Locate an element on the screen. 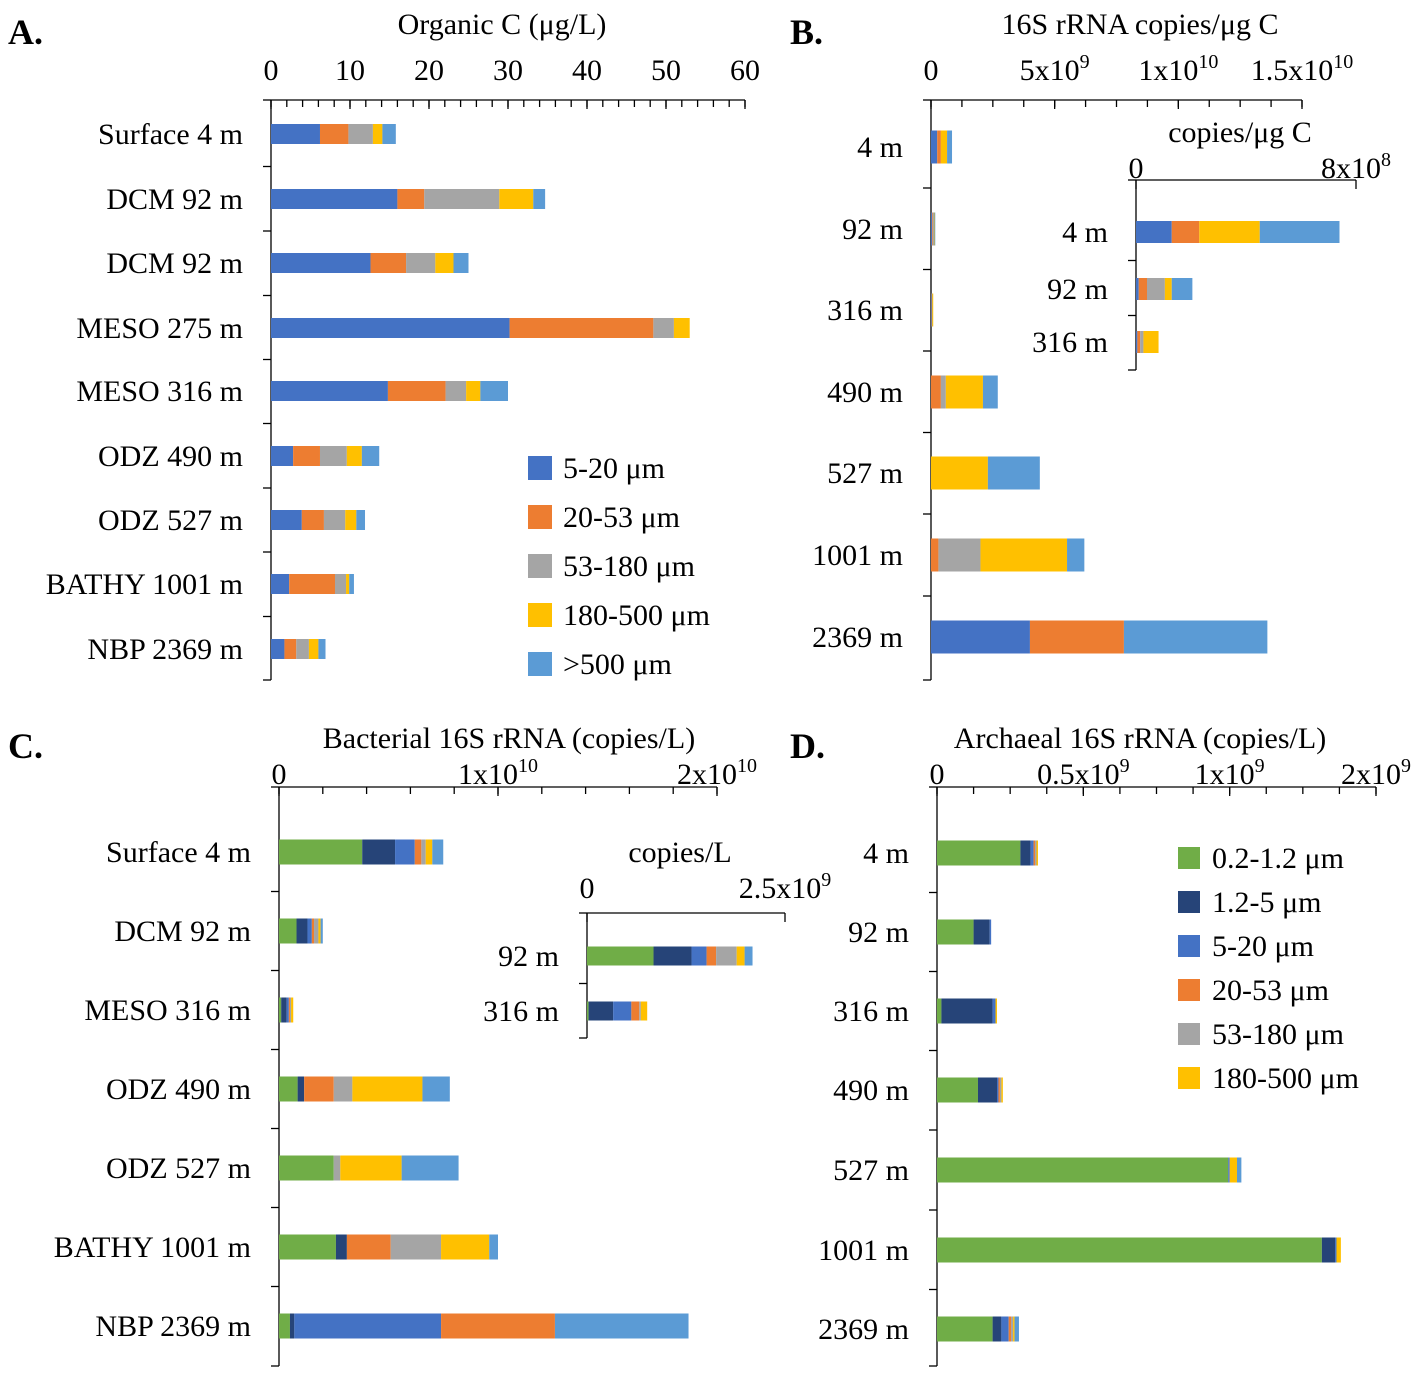 This screenshot has width=1418, height=1377. x-tick-label: 2x10⁹ is located at coordinates (1376, 773).